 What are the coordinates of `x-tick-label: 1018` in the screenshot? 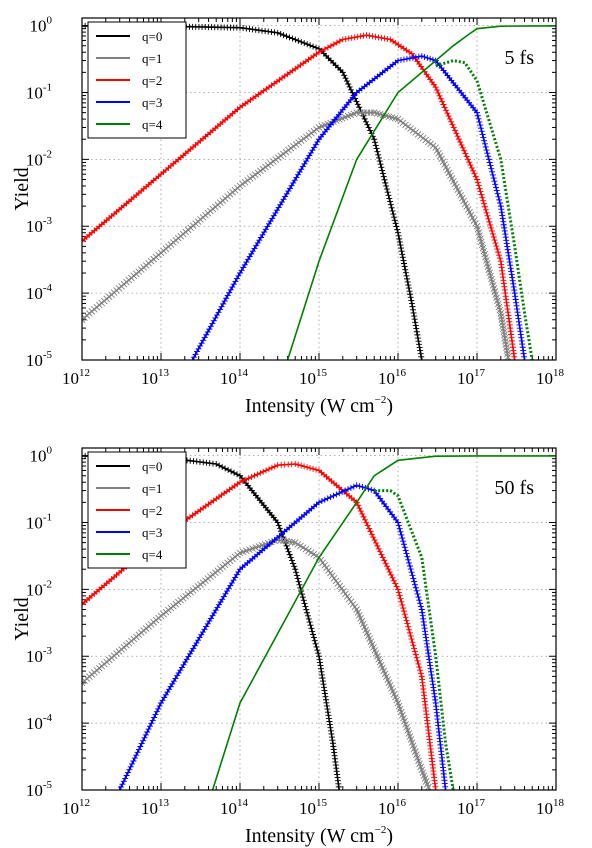 It's located at (550, 807).